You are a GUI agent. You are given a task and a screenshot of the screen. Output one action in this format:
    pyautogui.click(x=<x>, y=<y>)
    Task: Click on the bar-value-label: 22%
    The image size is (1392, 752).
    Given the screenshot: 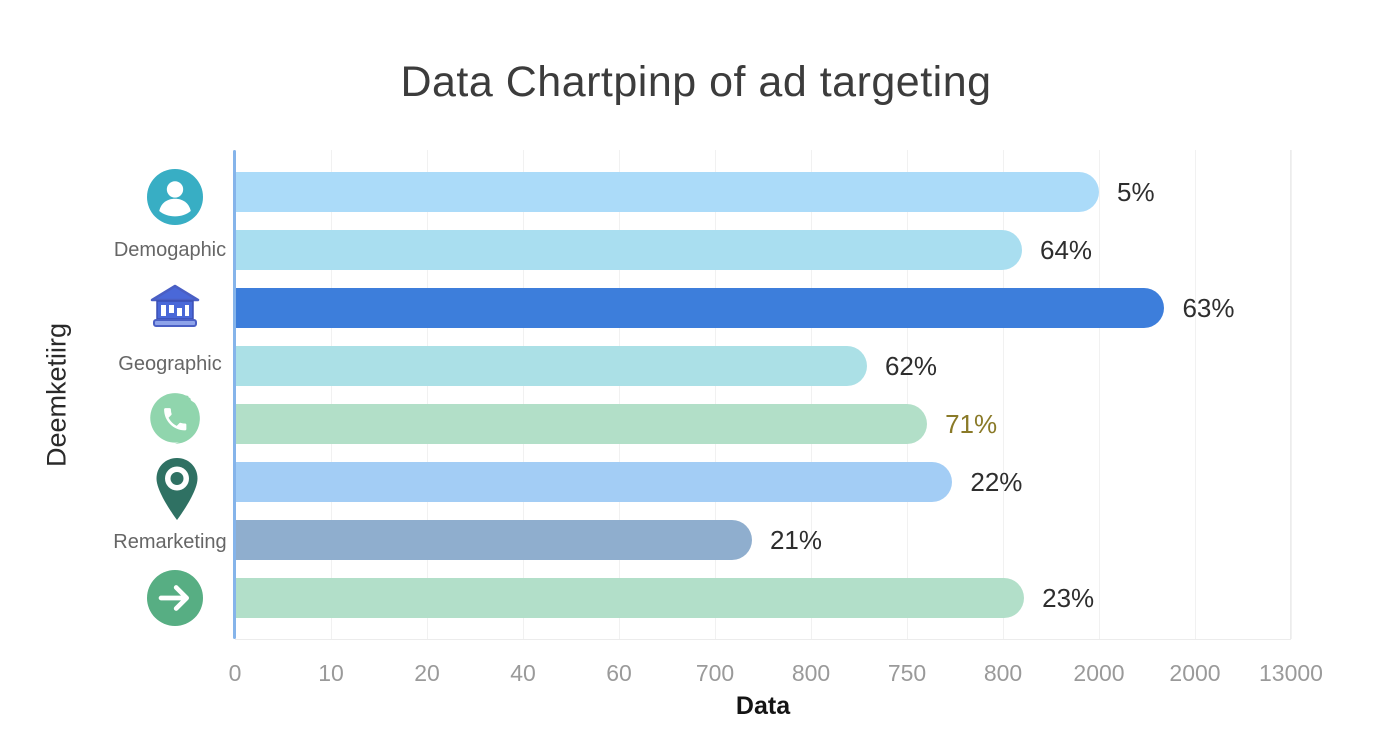 What is the action you would take?
    pyautogui.click(x=996, y=481)
    